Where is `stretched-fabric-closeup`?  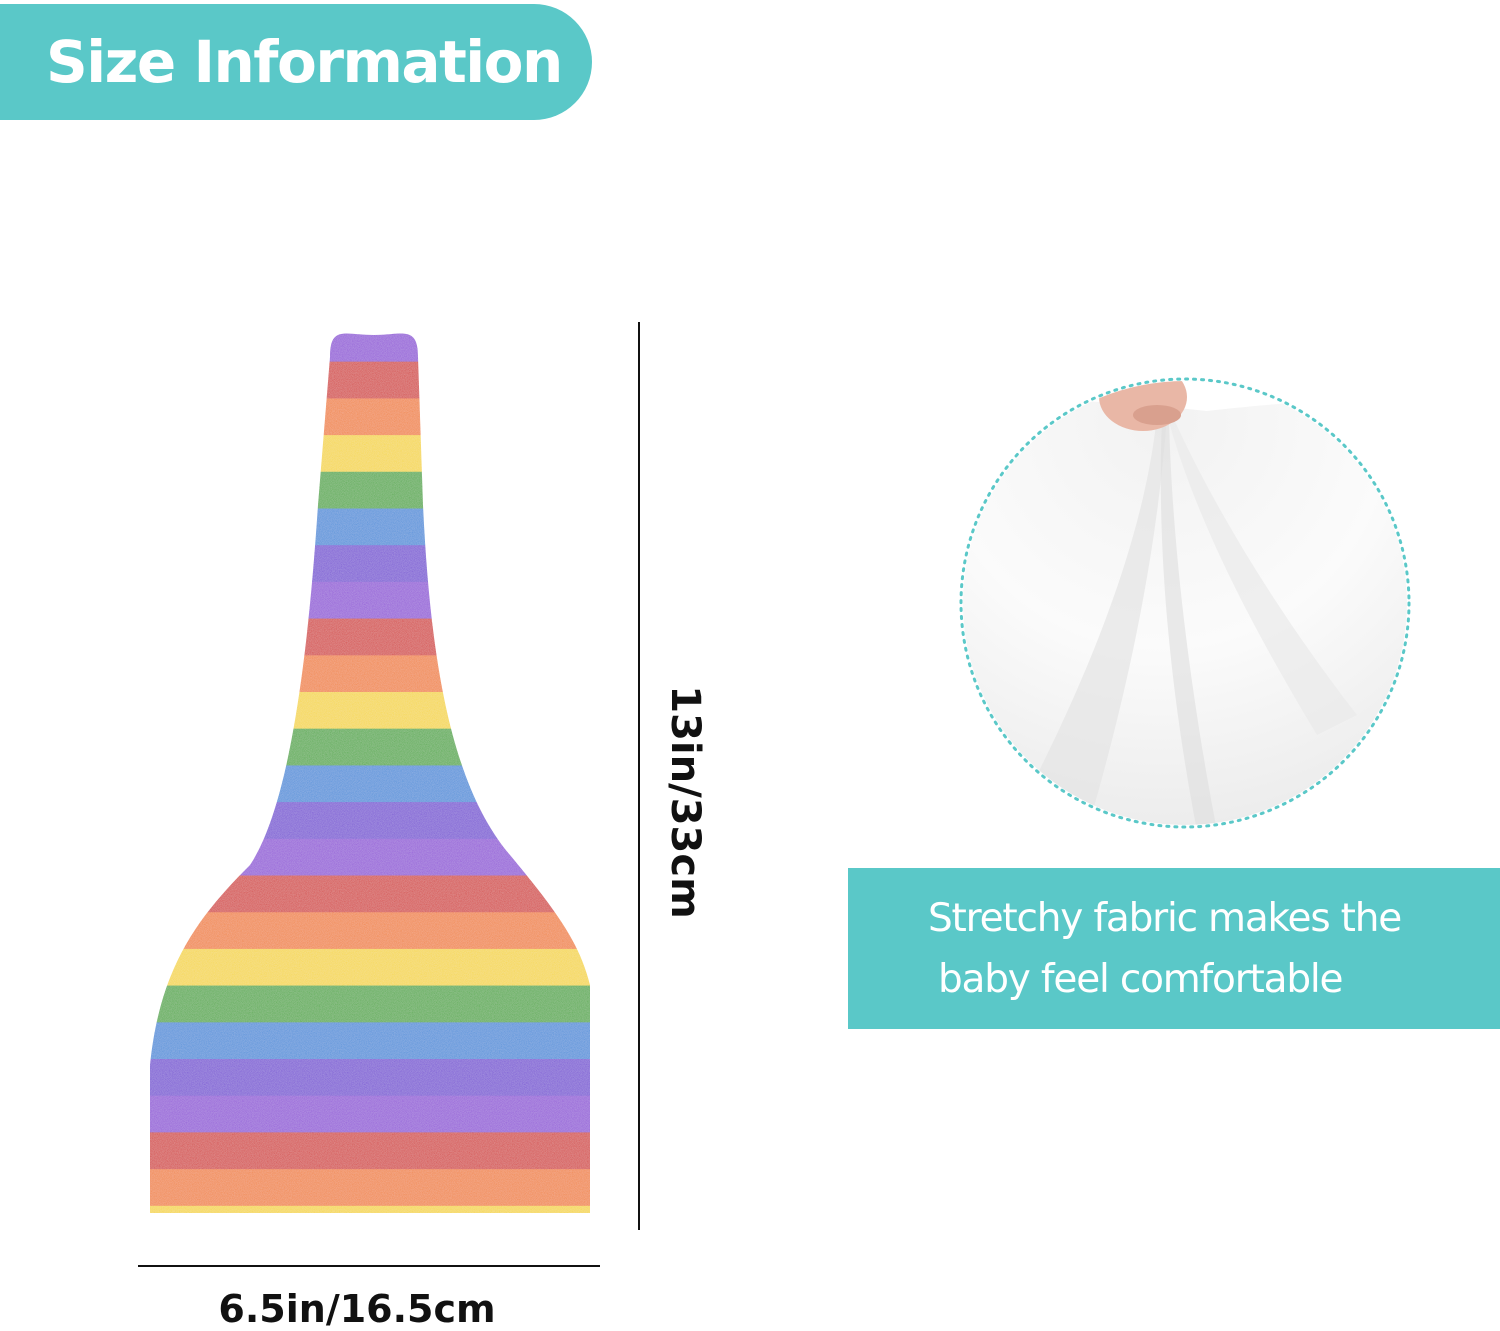 stretched-fabric-closeup is located at coordinates (1185, 603).